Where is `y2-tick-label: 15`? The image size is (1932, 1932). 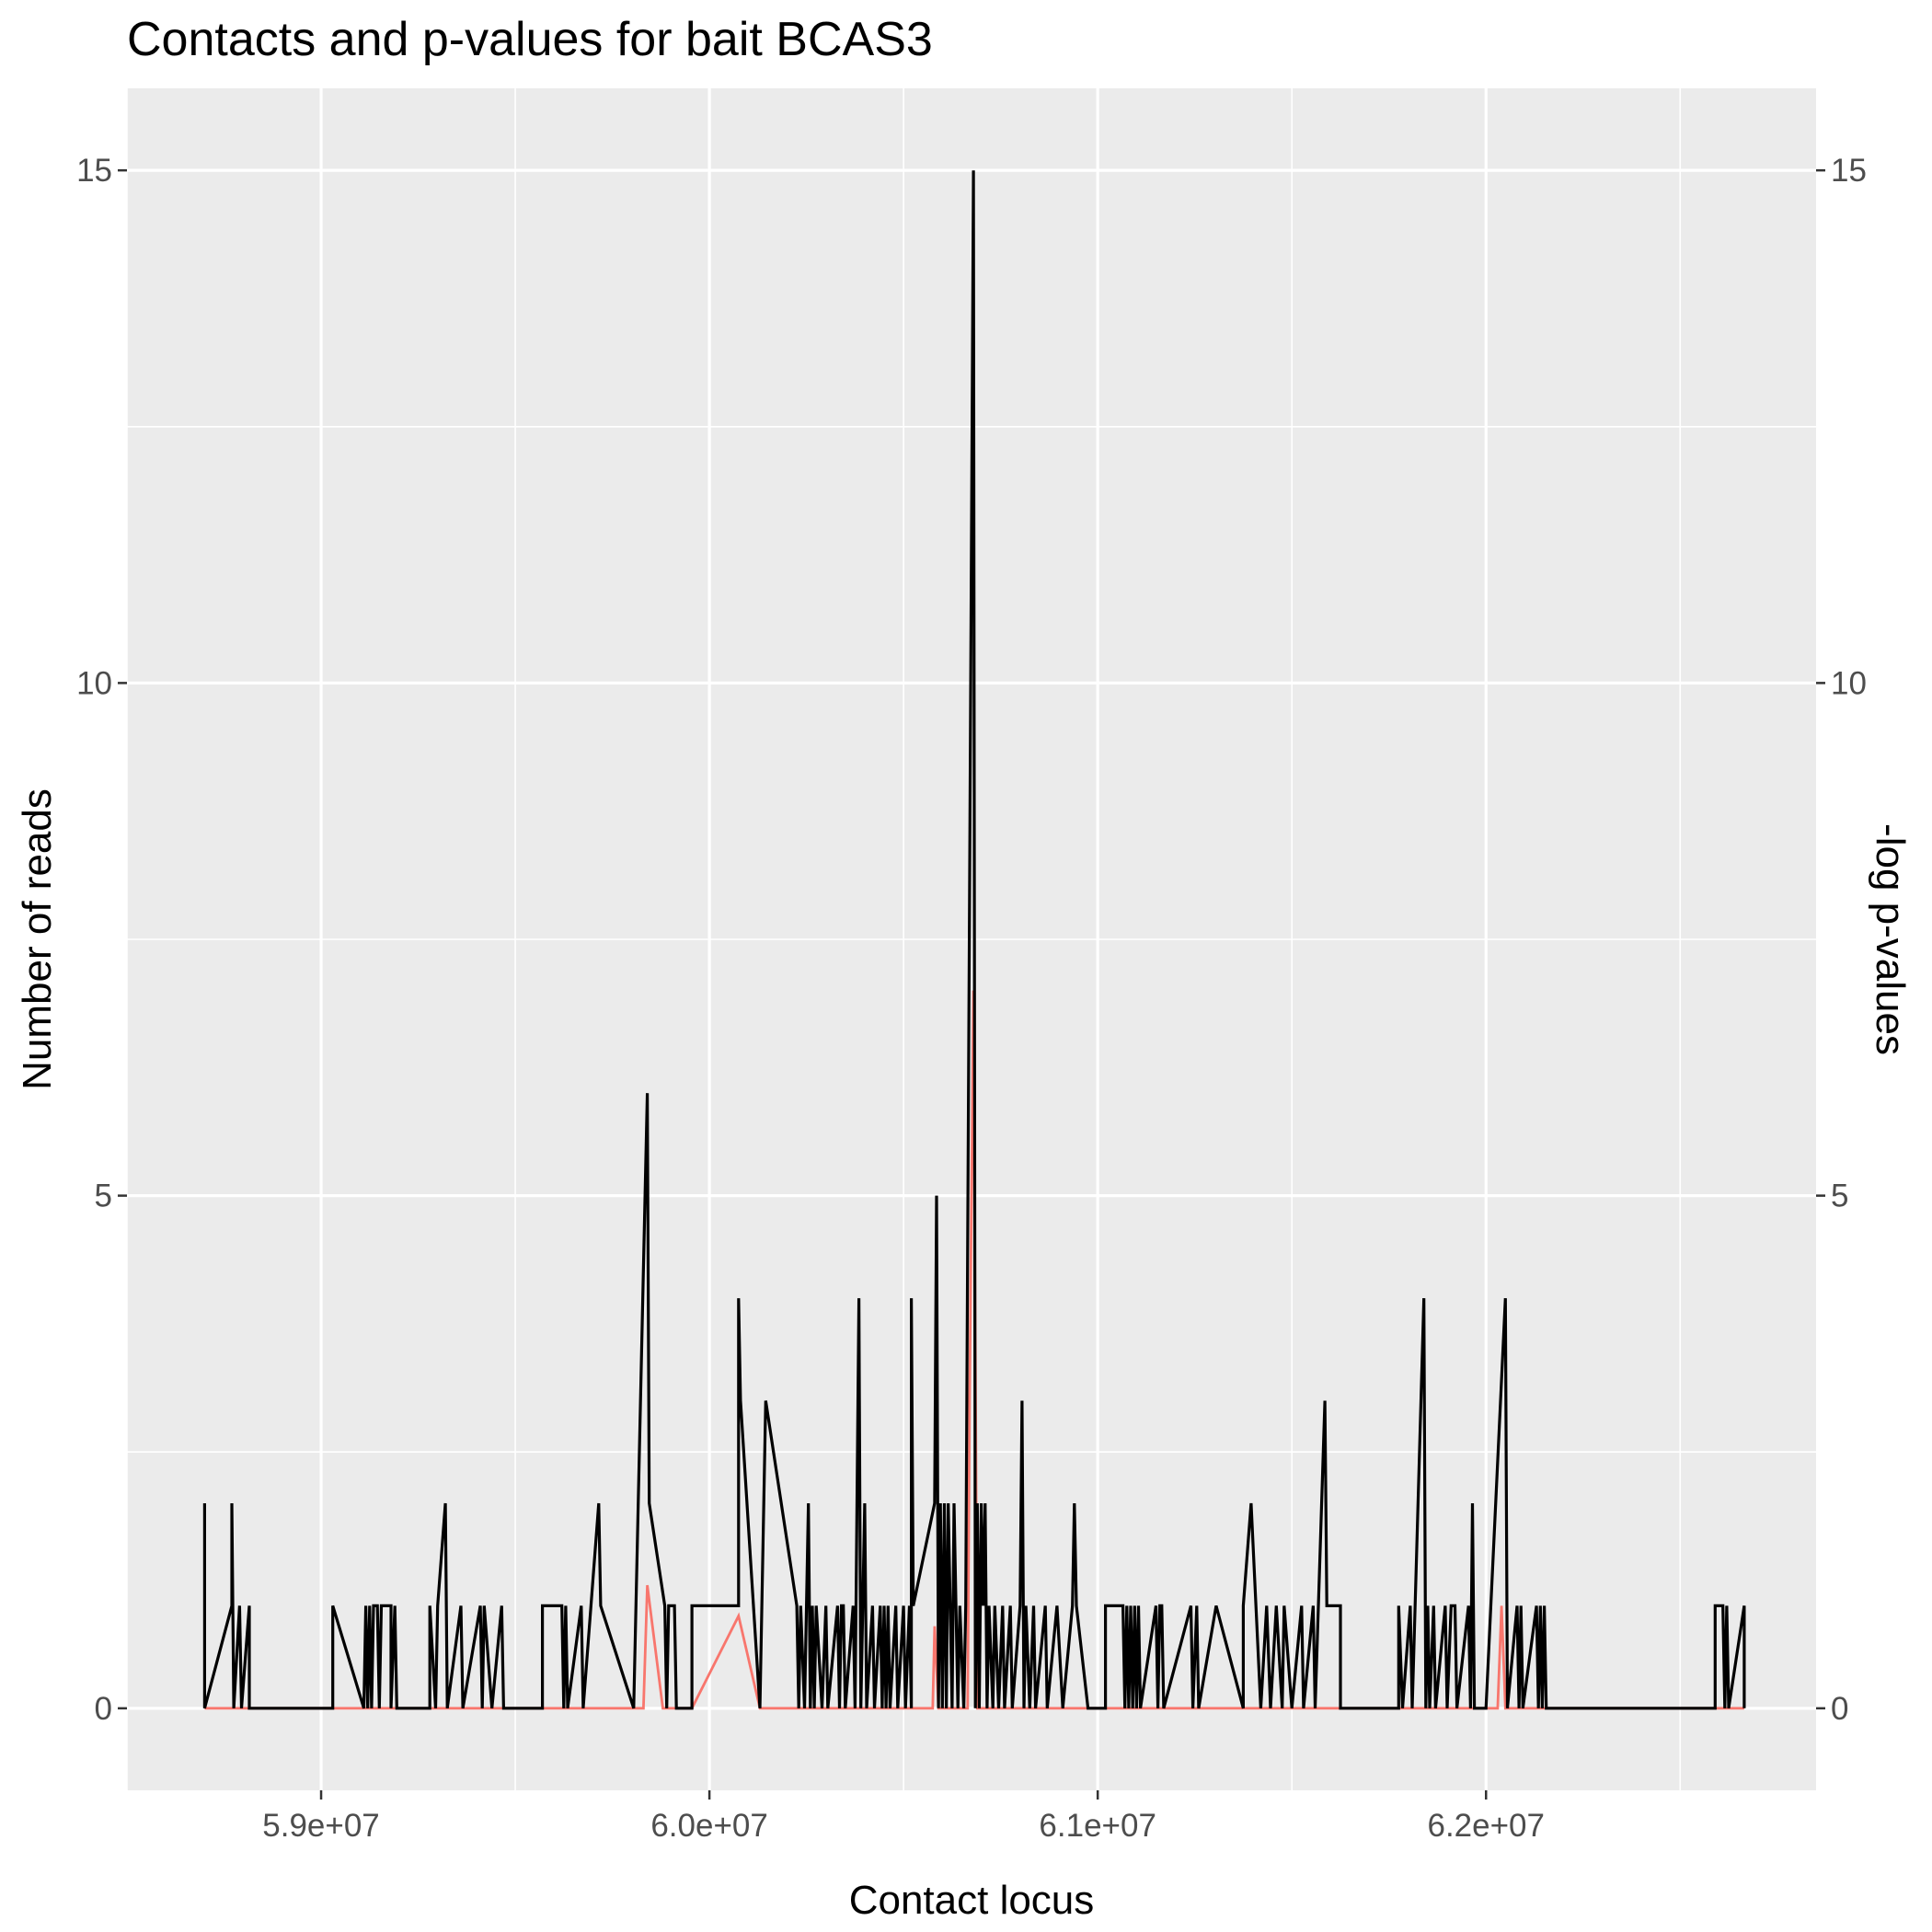
y2-tick-label: 15 is located at coordinates (1849, 171).